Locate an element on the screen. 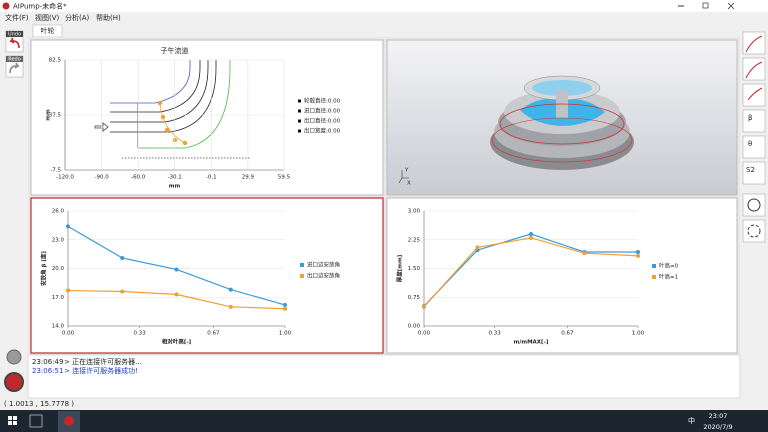 The height and width of the screenshot is (432, 768). control-points is located at coordinates (172, 123).